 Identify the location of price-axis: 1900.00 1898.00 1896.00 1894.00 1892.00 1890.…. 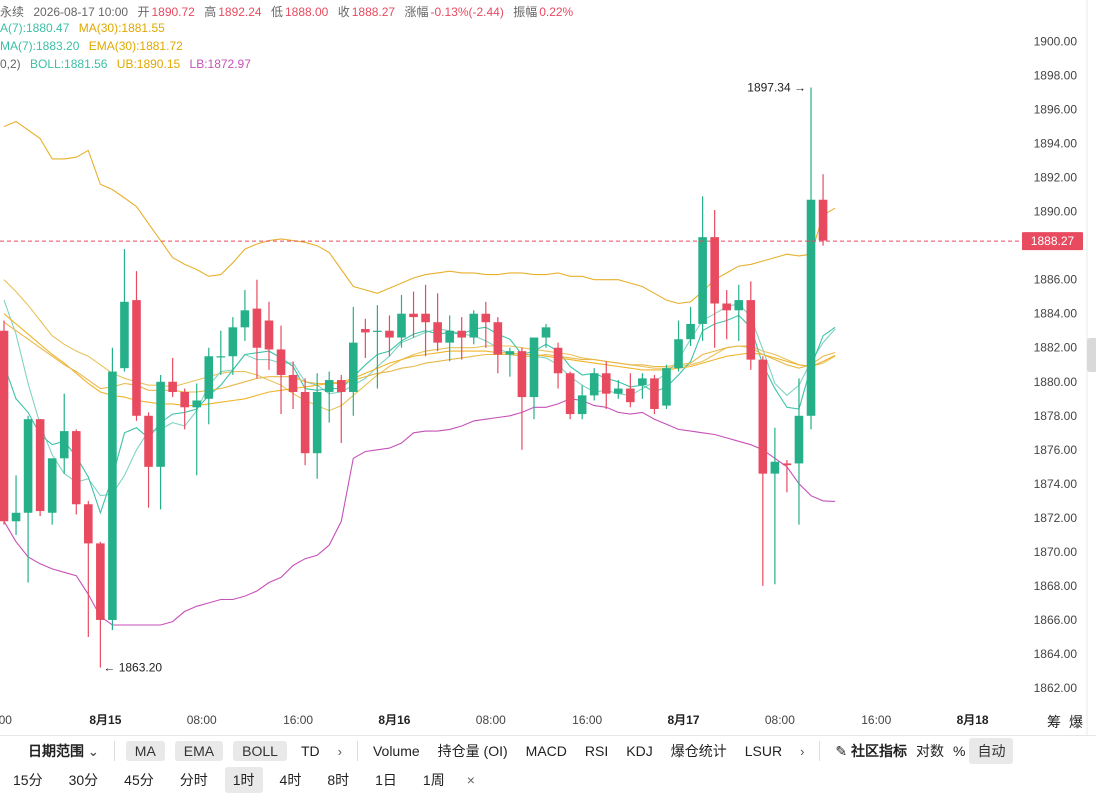
(1061, 367).